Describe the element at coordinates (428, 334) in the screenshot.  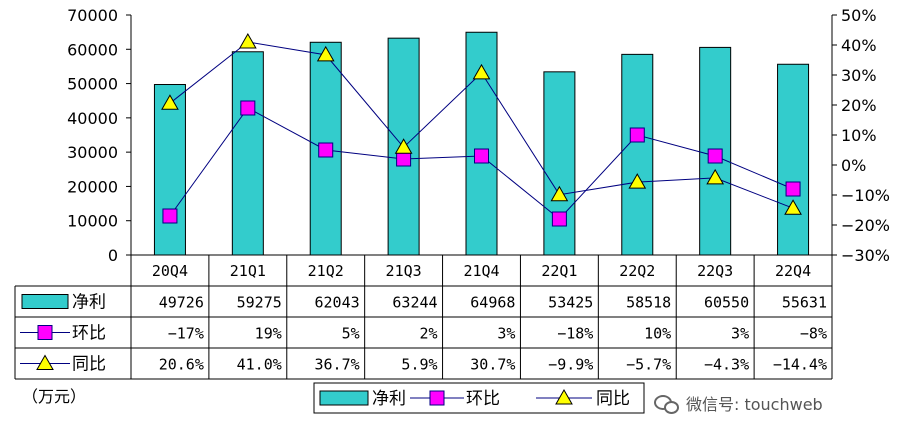
I see `table-cell: 2%` at that location.